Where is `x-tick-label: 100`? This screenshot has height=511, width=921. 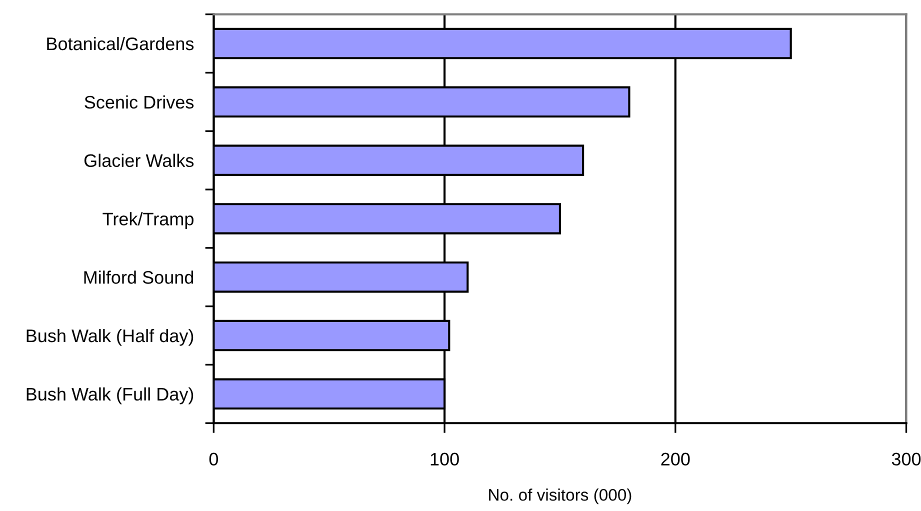
x-tick-label: 100 is located at coordinates (444, 459).